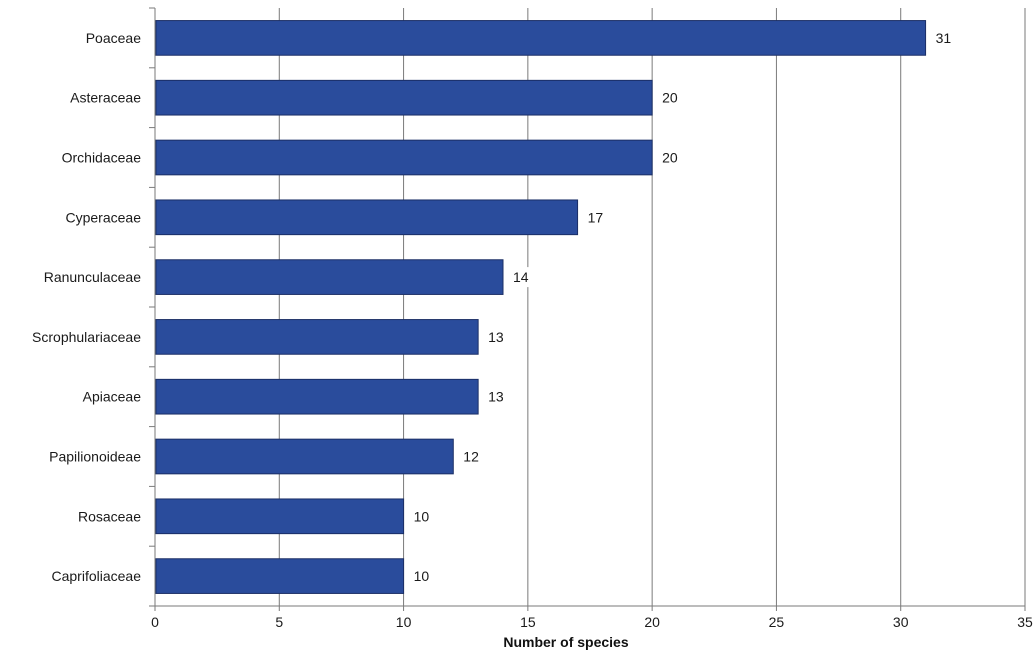 Image resolution: width=1036 pixels, height=661 pixels. Describe the element at coordinates (317, 337) in the screenshot. I see `bar-scrophulariaceae` at that location.